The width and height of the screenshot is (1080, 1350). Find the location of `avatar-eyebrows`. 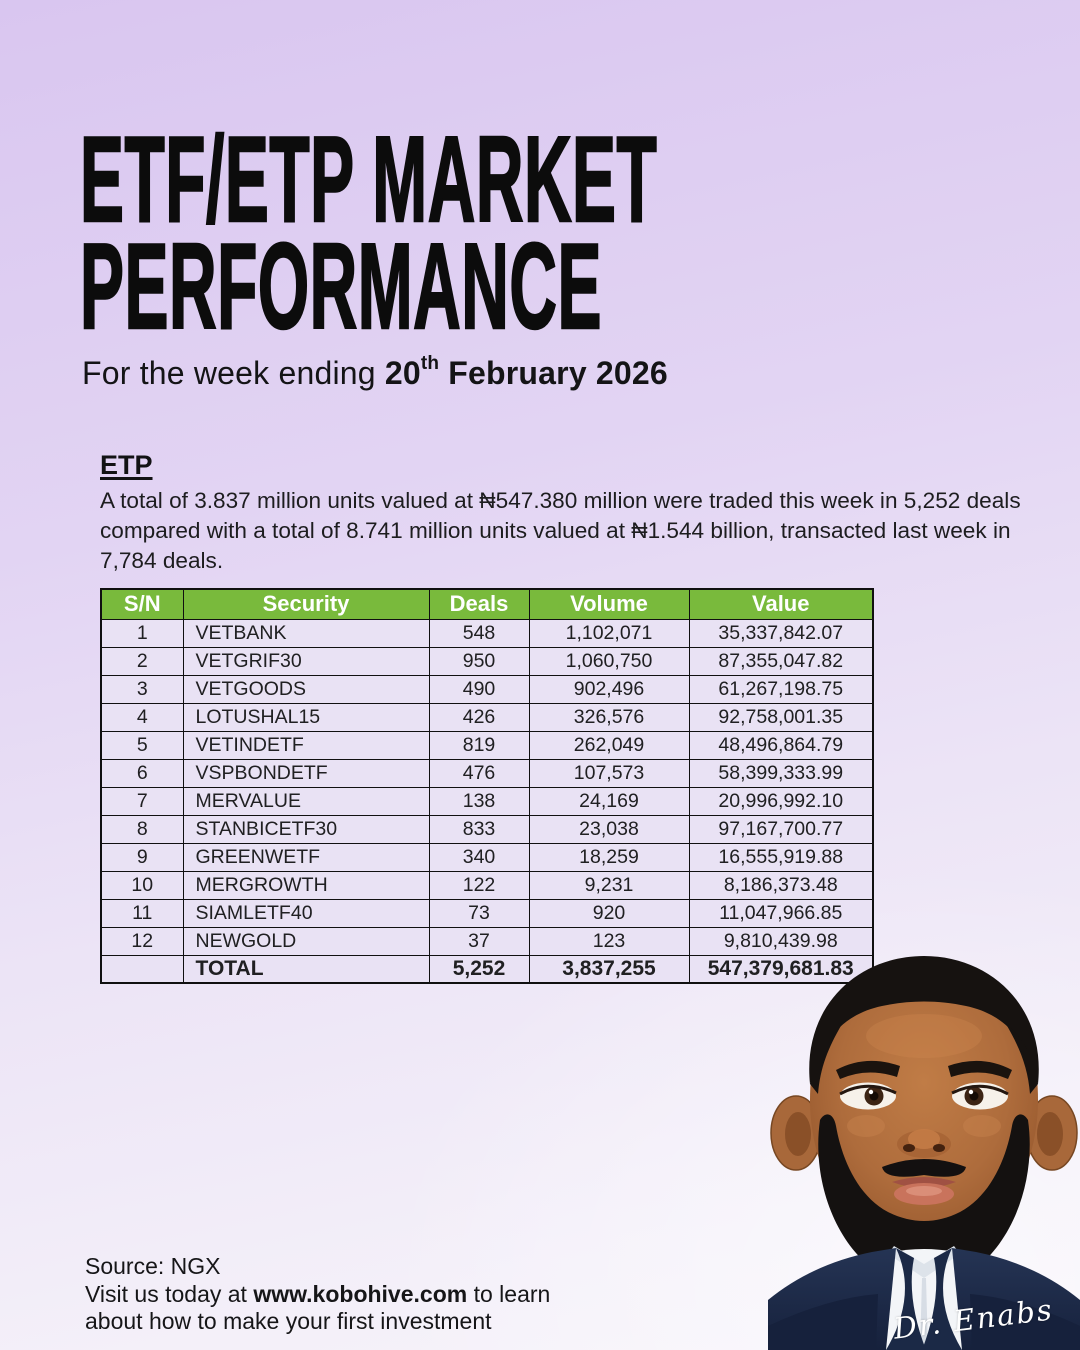

avatar-eyebrows is located at coordinates (924, 1069).